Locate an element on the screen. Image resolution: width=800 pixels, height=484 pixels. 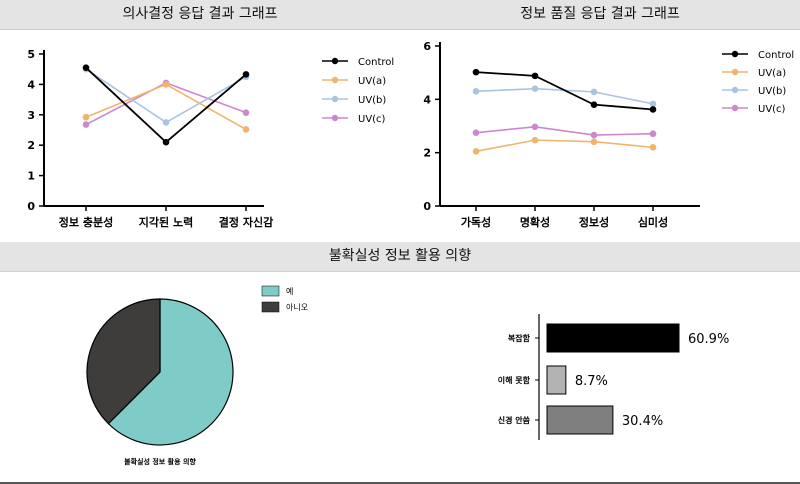
top-header-bar: 의사결정 응답 결과 그래프 정보 품질 응답 결과 그래프 is located at coordinates (400, 15).